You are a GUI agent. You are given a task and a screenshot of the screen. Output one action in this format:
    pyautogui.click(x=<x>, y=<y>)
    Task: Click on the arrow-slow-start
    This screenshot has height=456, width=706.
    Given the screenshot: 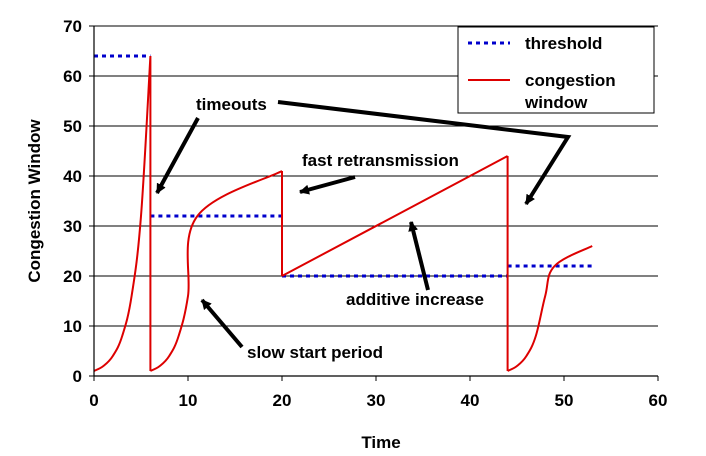 What is the action you would take?
    pyautogui.click(x=222, y=323)
    